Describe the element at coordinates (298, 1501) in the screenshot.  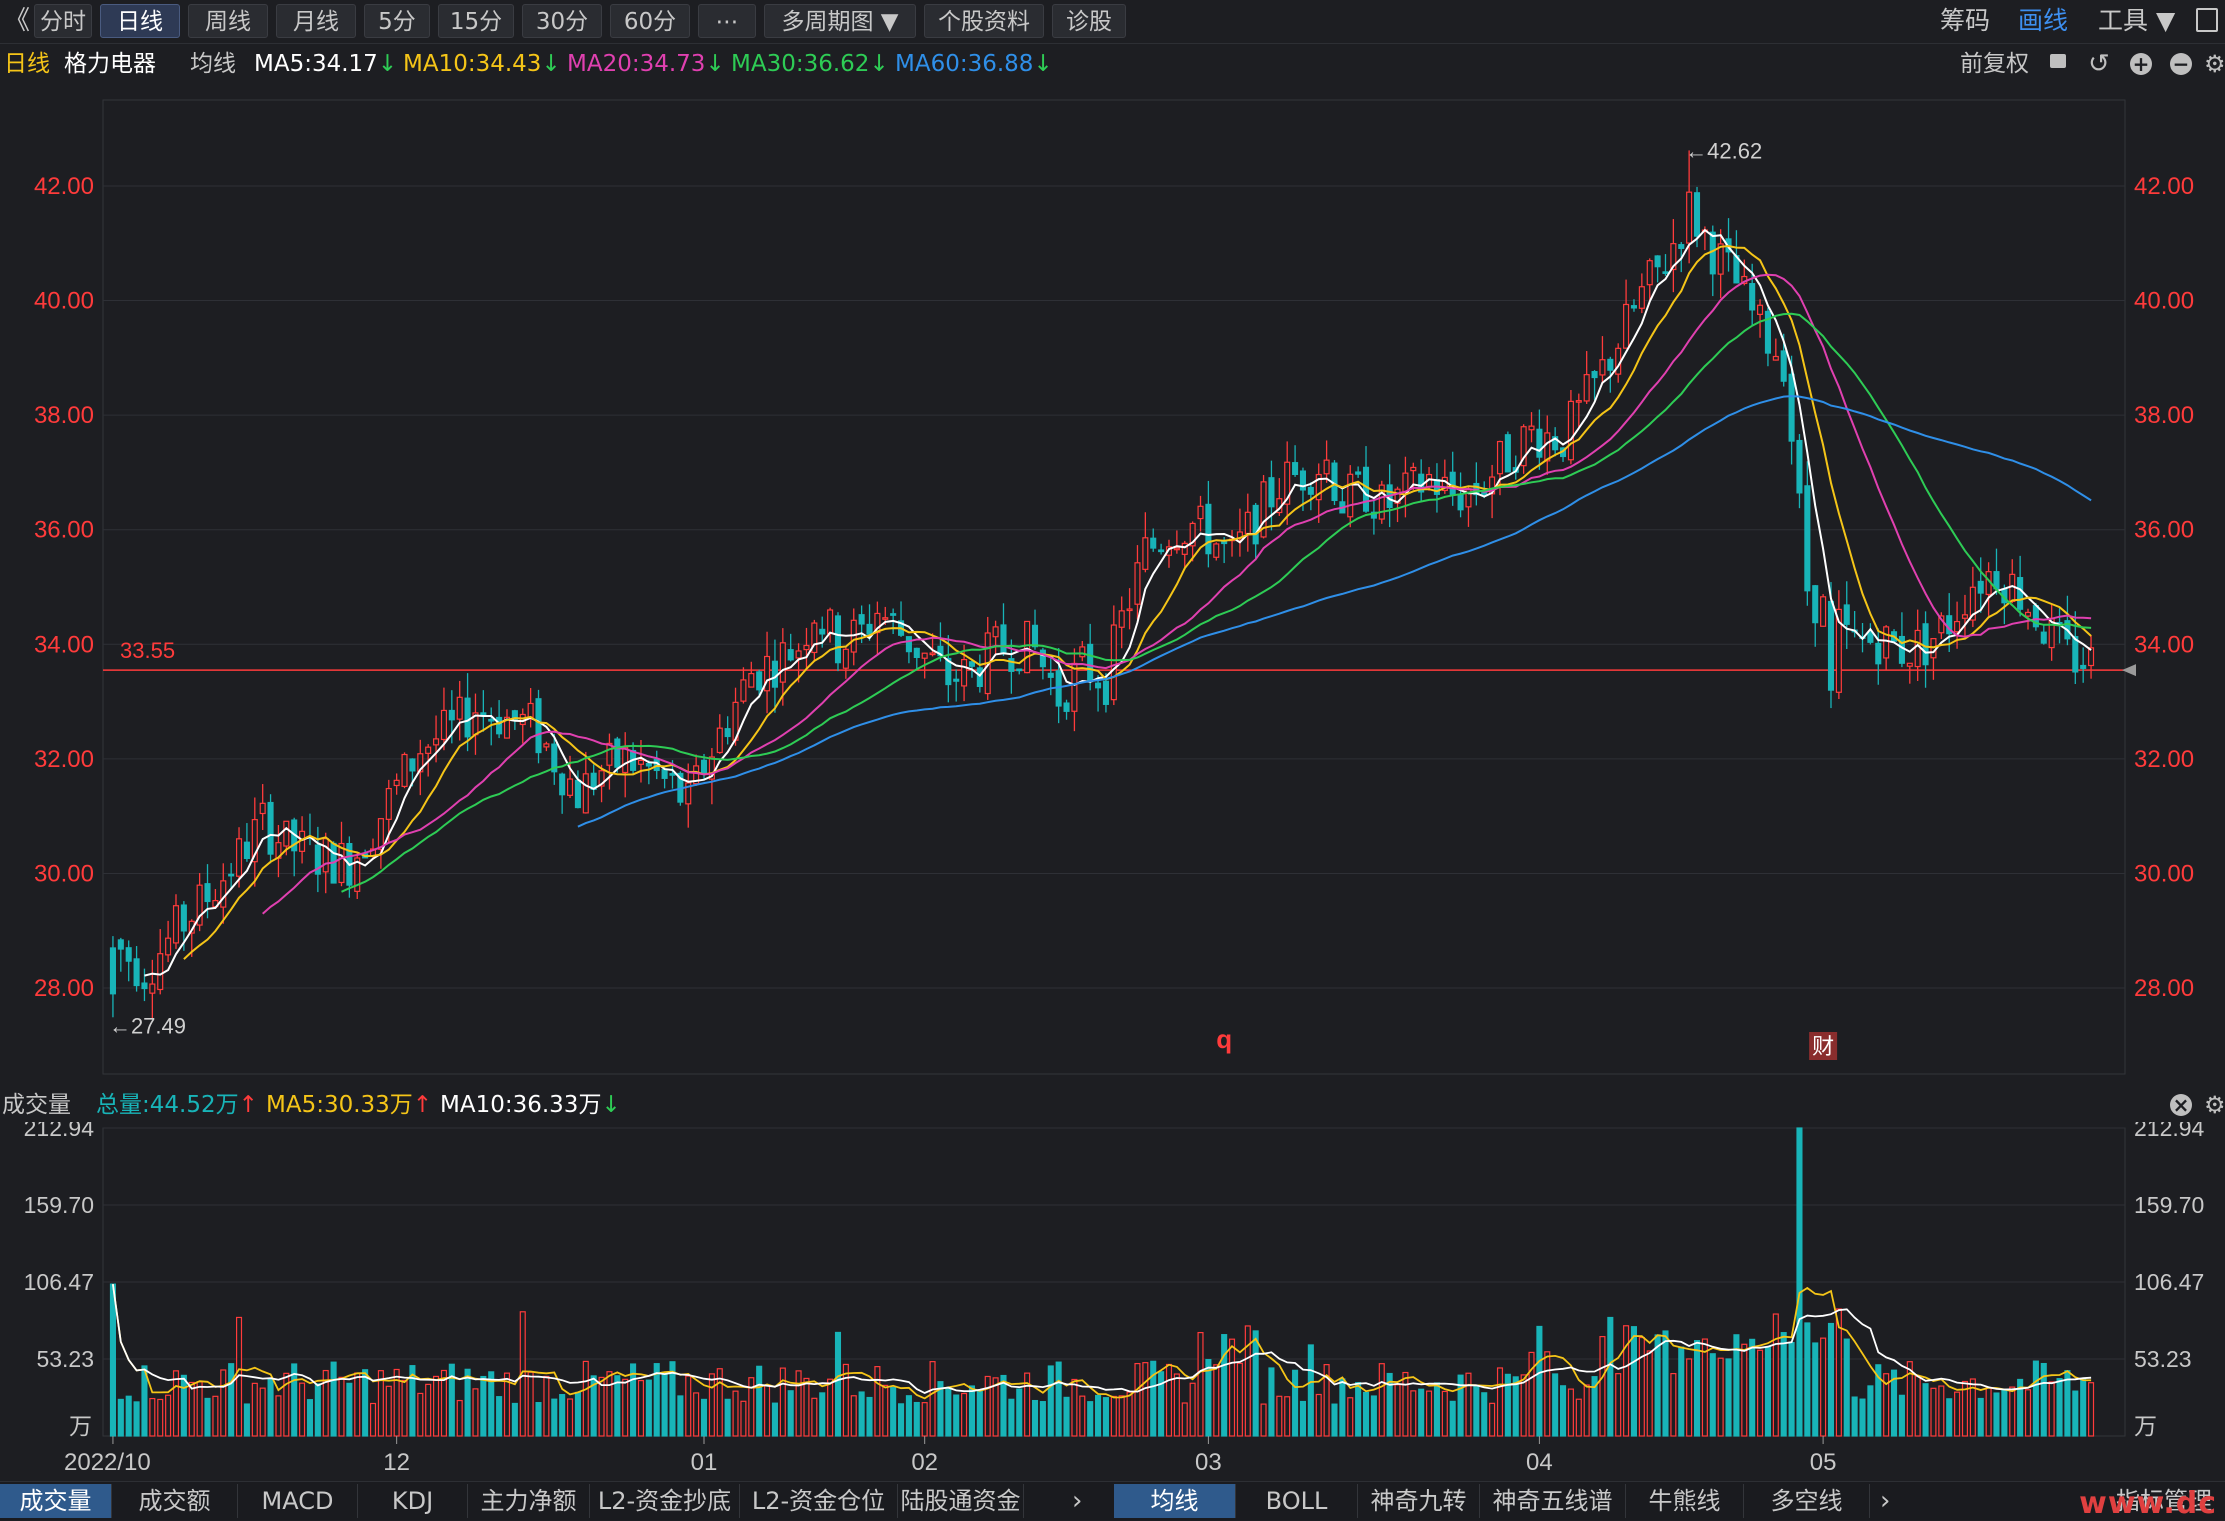
I see `indicator-tab-2: MACD` at that location.